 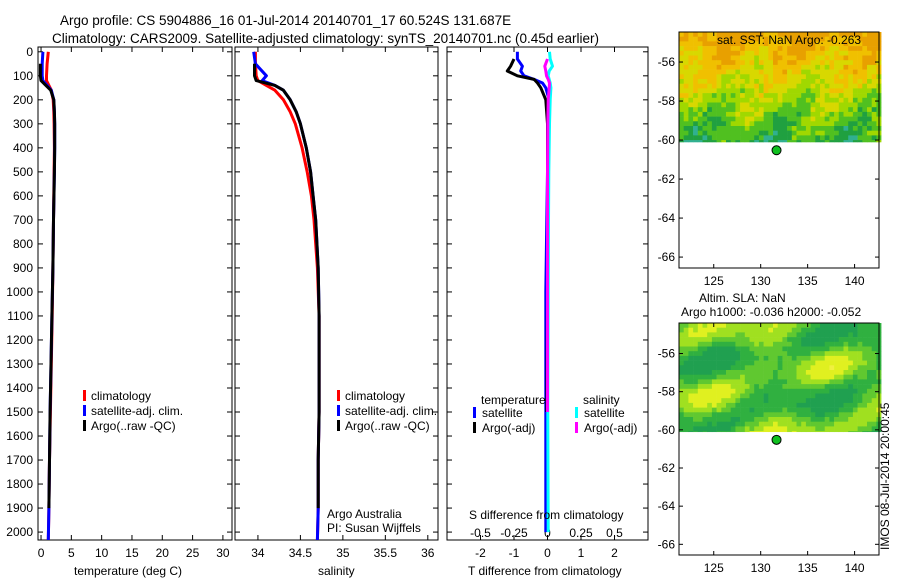 I want to click on y-tick-label: 1900, so click(x=19, y=508).